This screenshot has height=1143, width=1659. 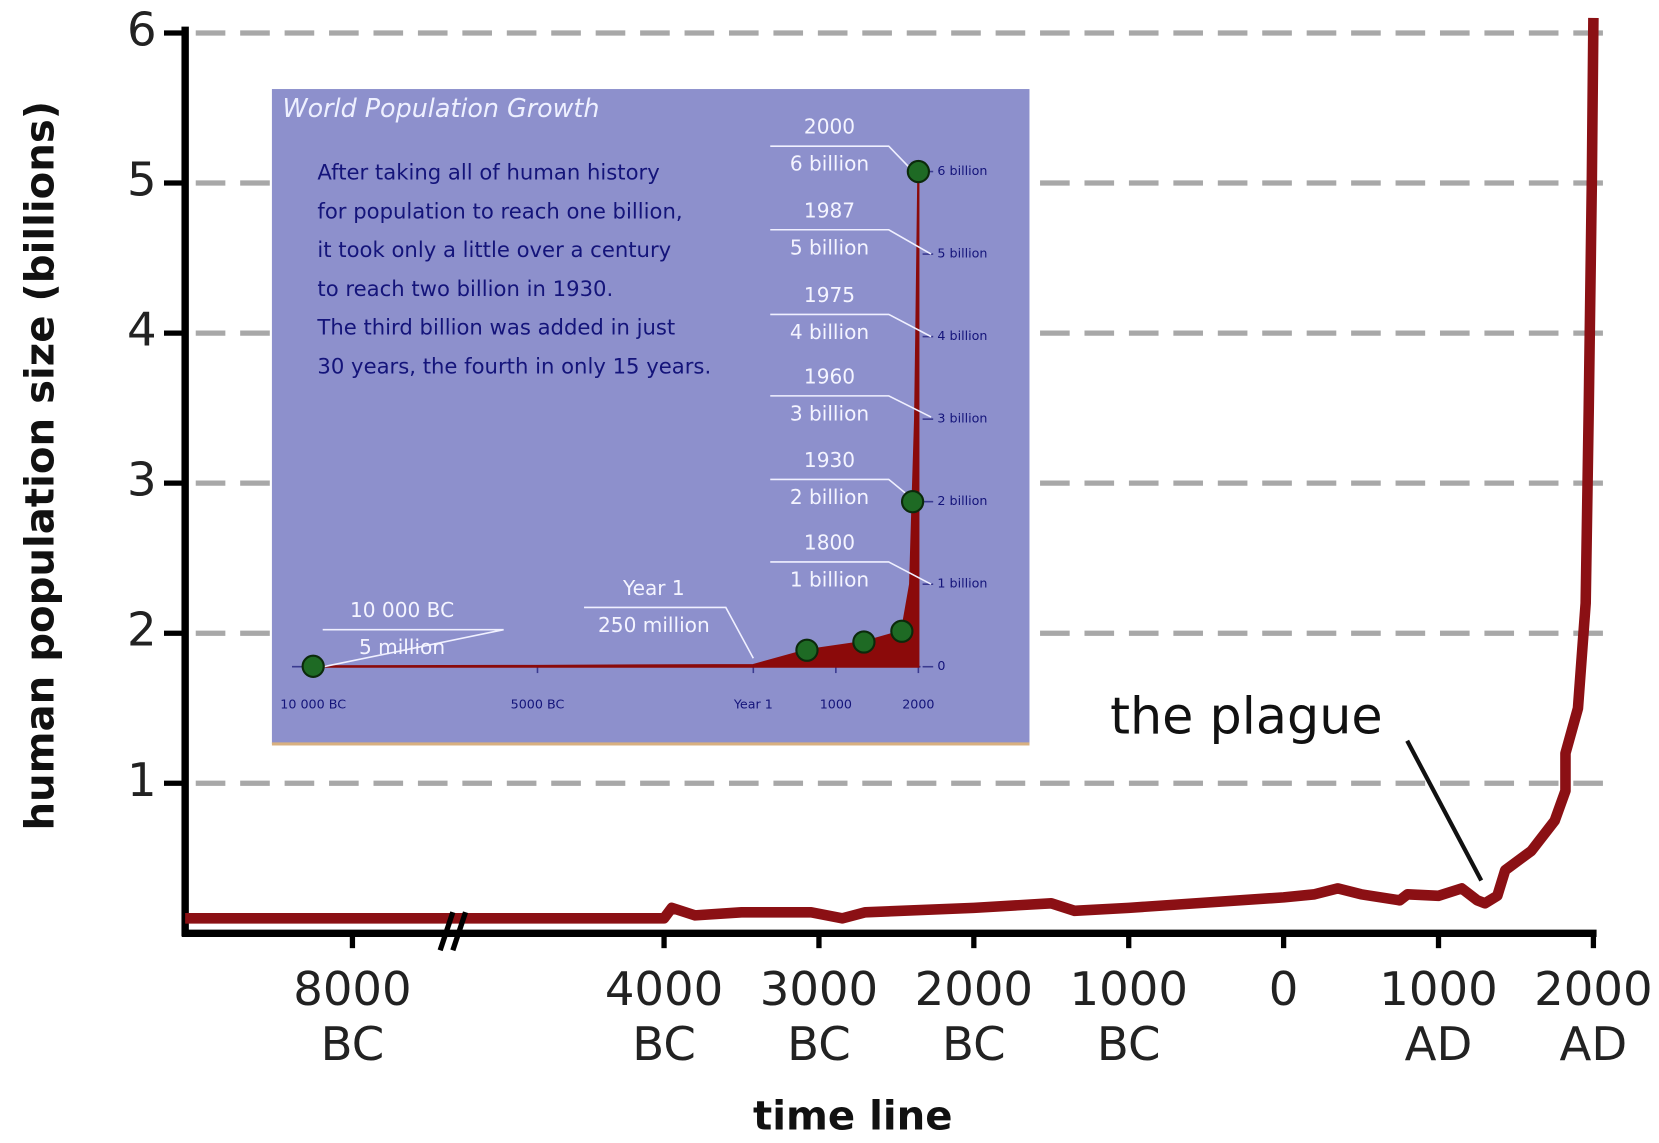 I want to click on inset-y-tick-label: 0, so click(x=941, y=665).